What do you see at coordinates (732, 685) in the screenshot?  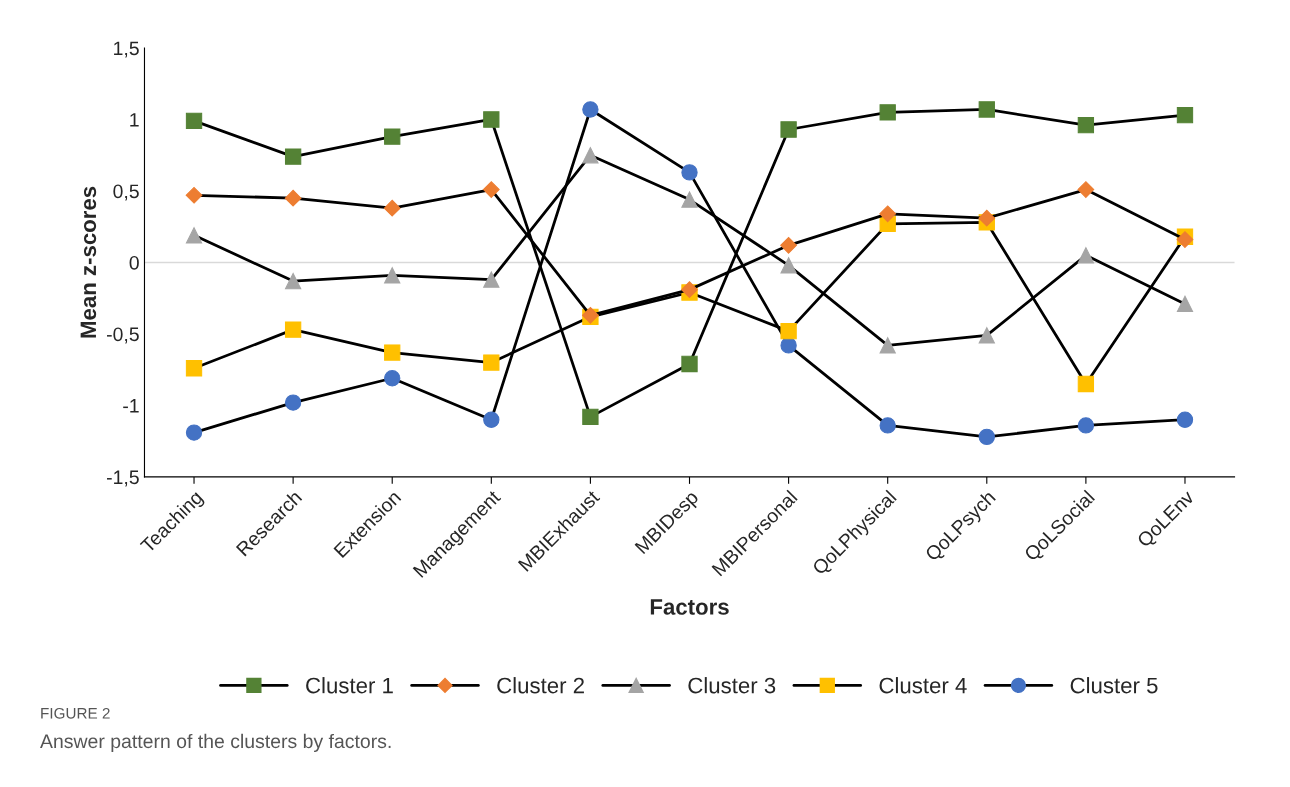 I see `legend-label: Cluster 3` at bounding box center [732, 685].